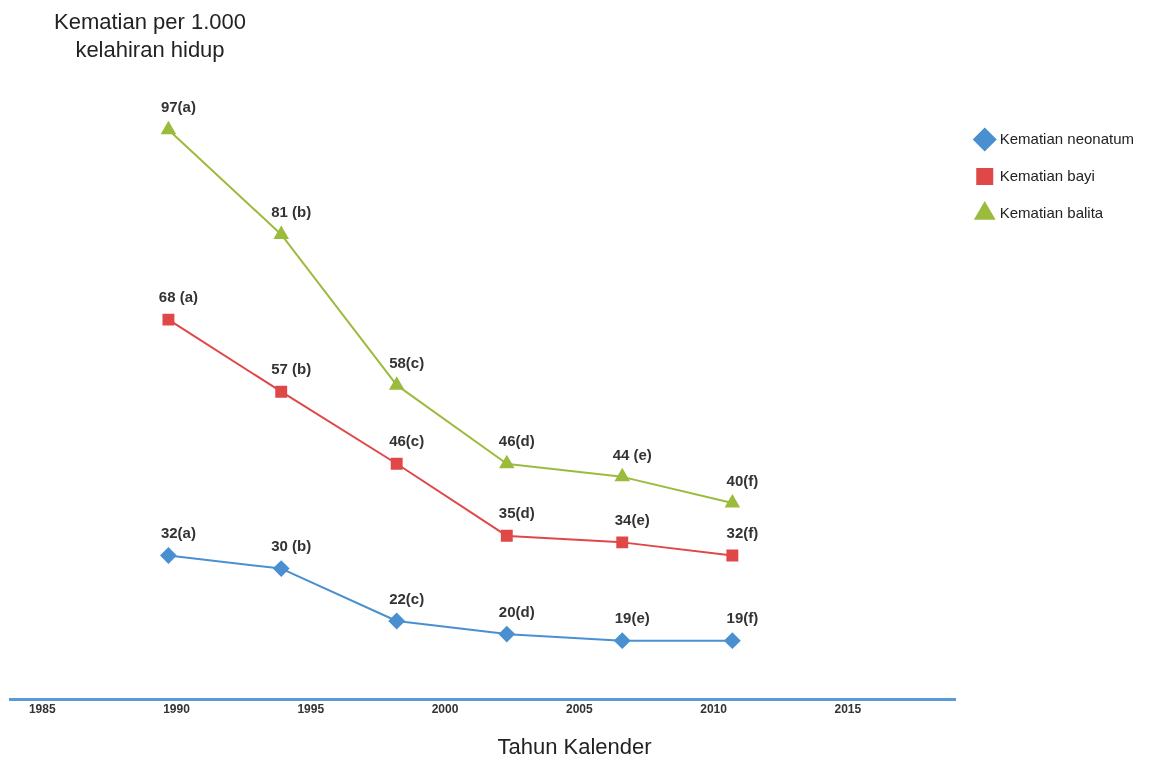  What do you see at coordinates (1051, 212) in the screenshot?
I see `legend-label: Kematian balita` at bounding box center [1051, 212].